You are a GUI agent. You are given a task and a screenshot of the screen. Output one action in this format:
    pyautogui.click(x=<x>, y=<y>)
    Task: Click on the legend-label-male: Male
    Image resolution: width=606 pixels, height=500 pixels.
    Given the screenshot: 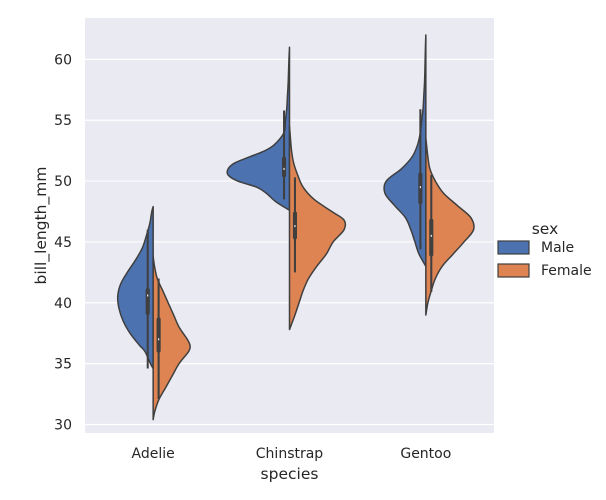 What is the action you would take?
    pyautogui.click(x=557, y=248)
    